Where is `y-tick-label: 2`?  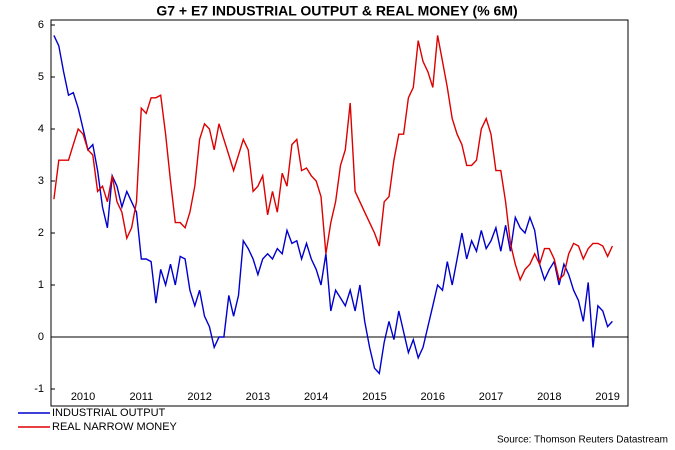
y-tick-label: 2 is located at coordinates (41, 233).